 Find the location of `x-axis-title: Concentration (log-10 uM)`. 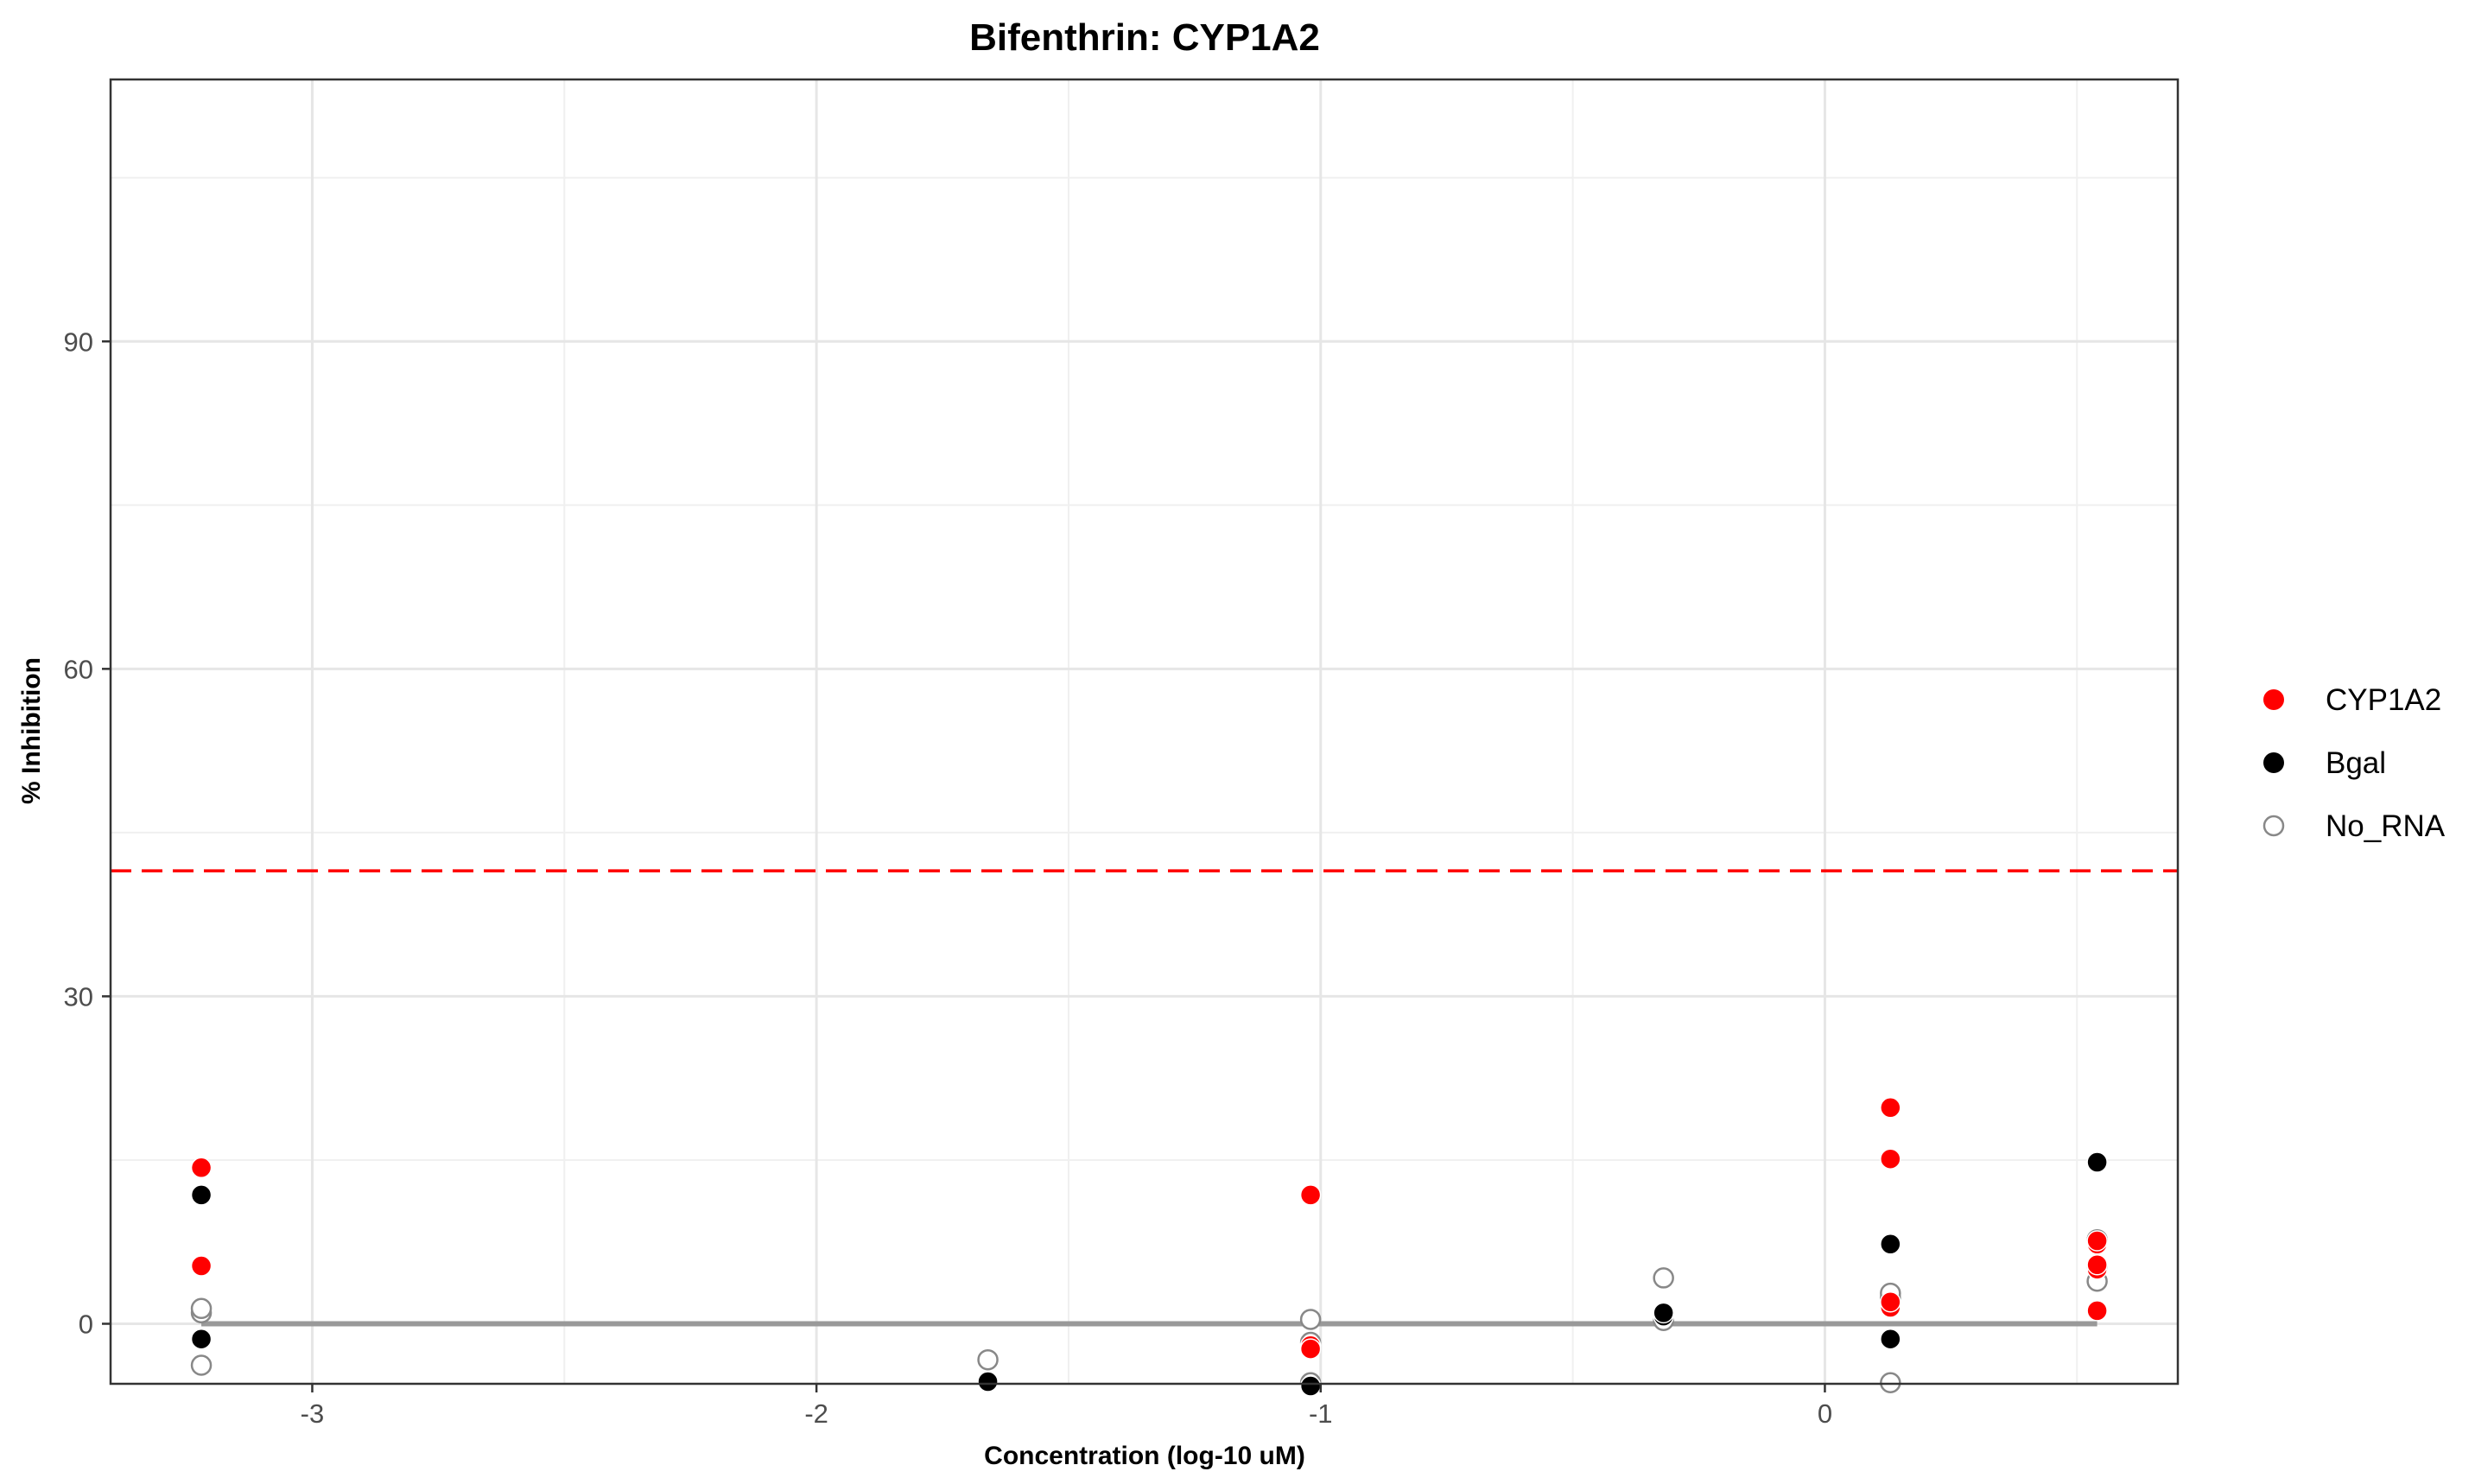

x-axis-title: Concentration (log-10 uM) is located at coordinates (1144, 1456).